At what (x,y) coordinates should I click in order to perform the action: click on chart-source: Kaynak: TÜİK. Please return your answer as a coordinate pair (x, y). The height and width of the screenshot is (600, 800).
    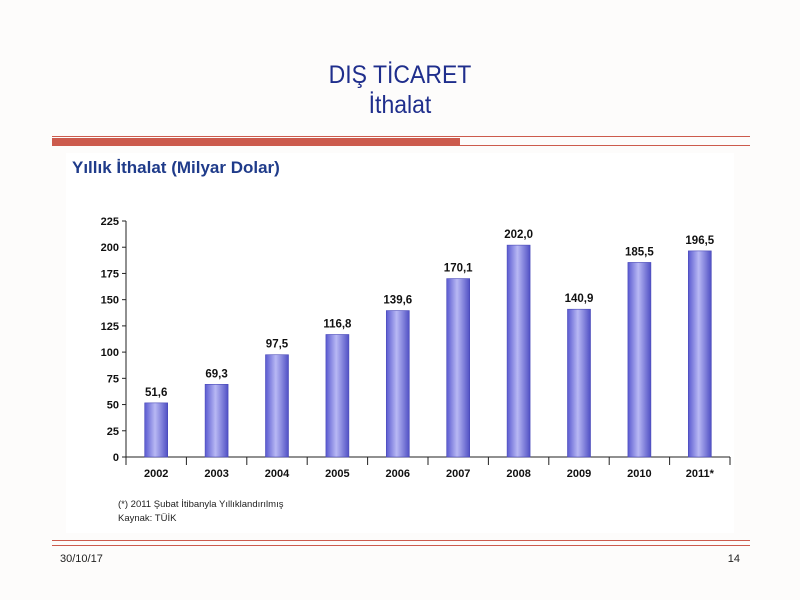
    Looking at the image, I should click on (147, 518).